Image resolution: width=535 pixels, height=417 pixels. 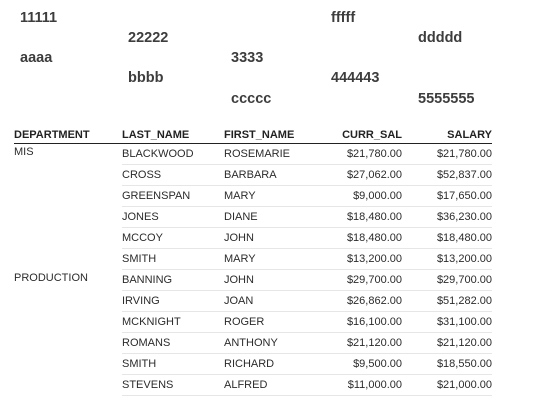 I want to click on department-cell: PRODUCTION, so click(x=51, y=277).